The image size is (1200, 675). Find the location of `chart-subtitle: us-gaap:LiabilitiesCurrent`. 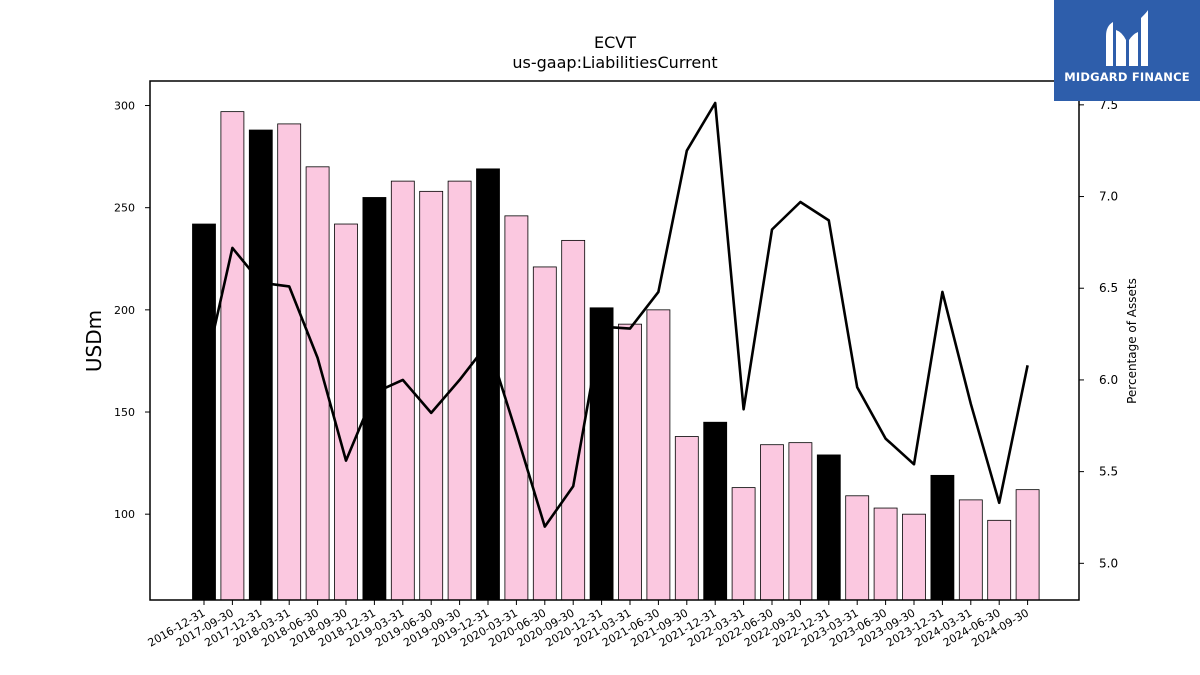

chart-subtitle: us-gaap:LiabilitiesCurrent is located at coordinates (614, 62).